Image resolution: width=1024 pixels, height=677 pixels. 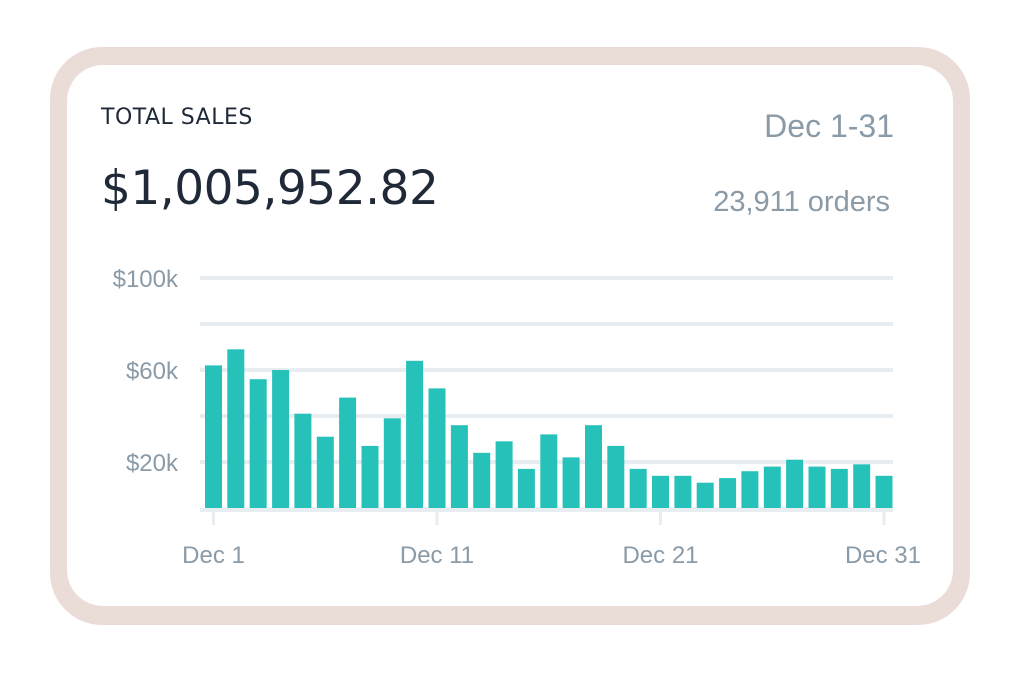 I want to click on total-sales-value: $1,005,952.82, so click(x=270, y=188).